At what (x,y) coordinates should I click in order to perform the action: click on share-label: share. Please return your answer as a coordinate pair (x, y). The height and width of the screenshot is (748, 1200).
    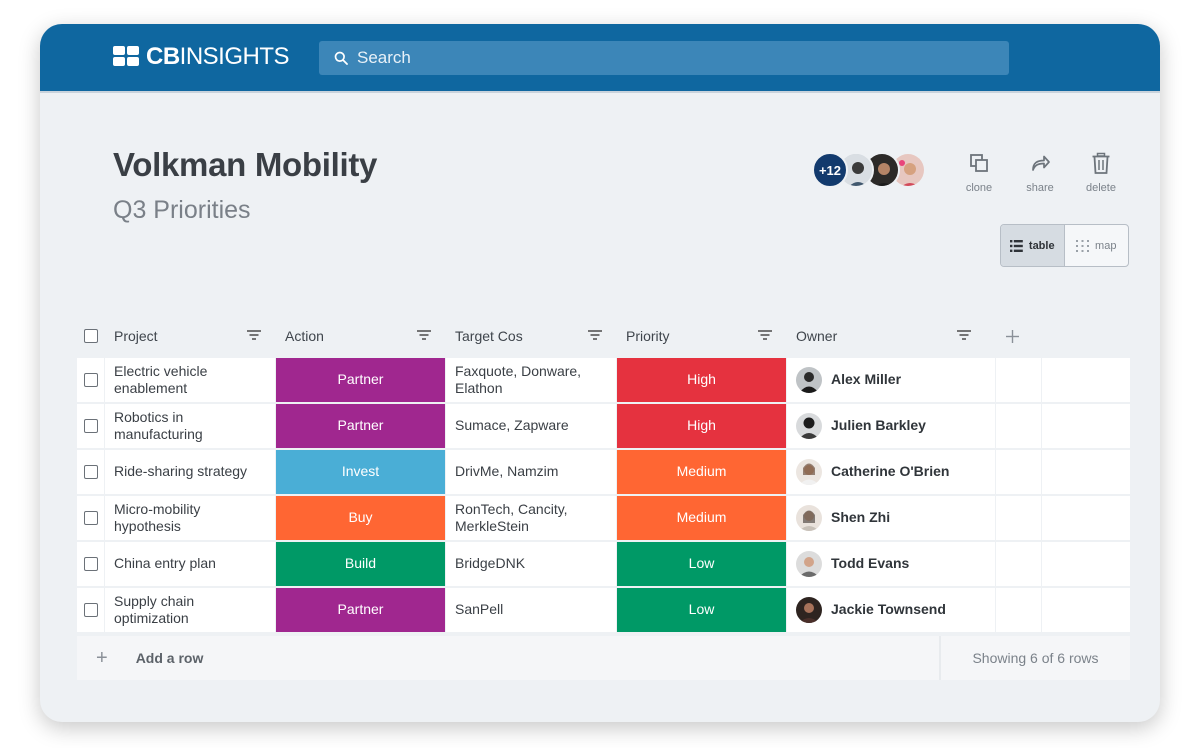
    Looking at the image, I should click on (1040, 188).